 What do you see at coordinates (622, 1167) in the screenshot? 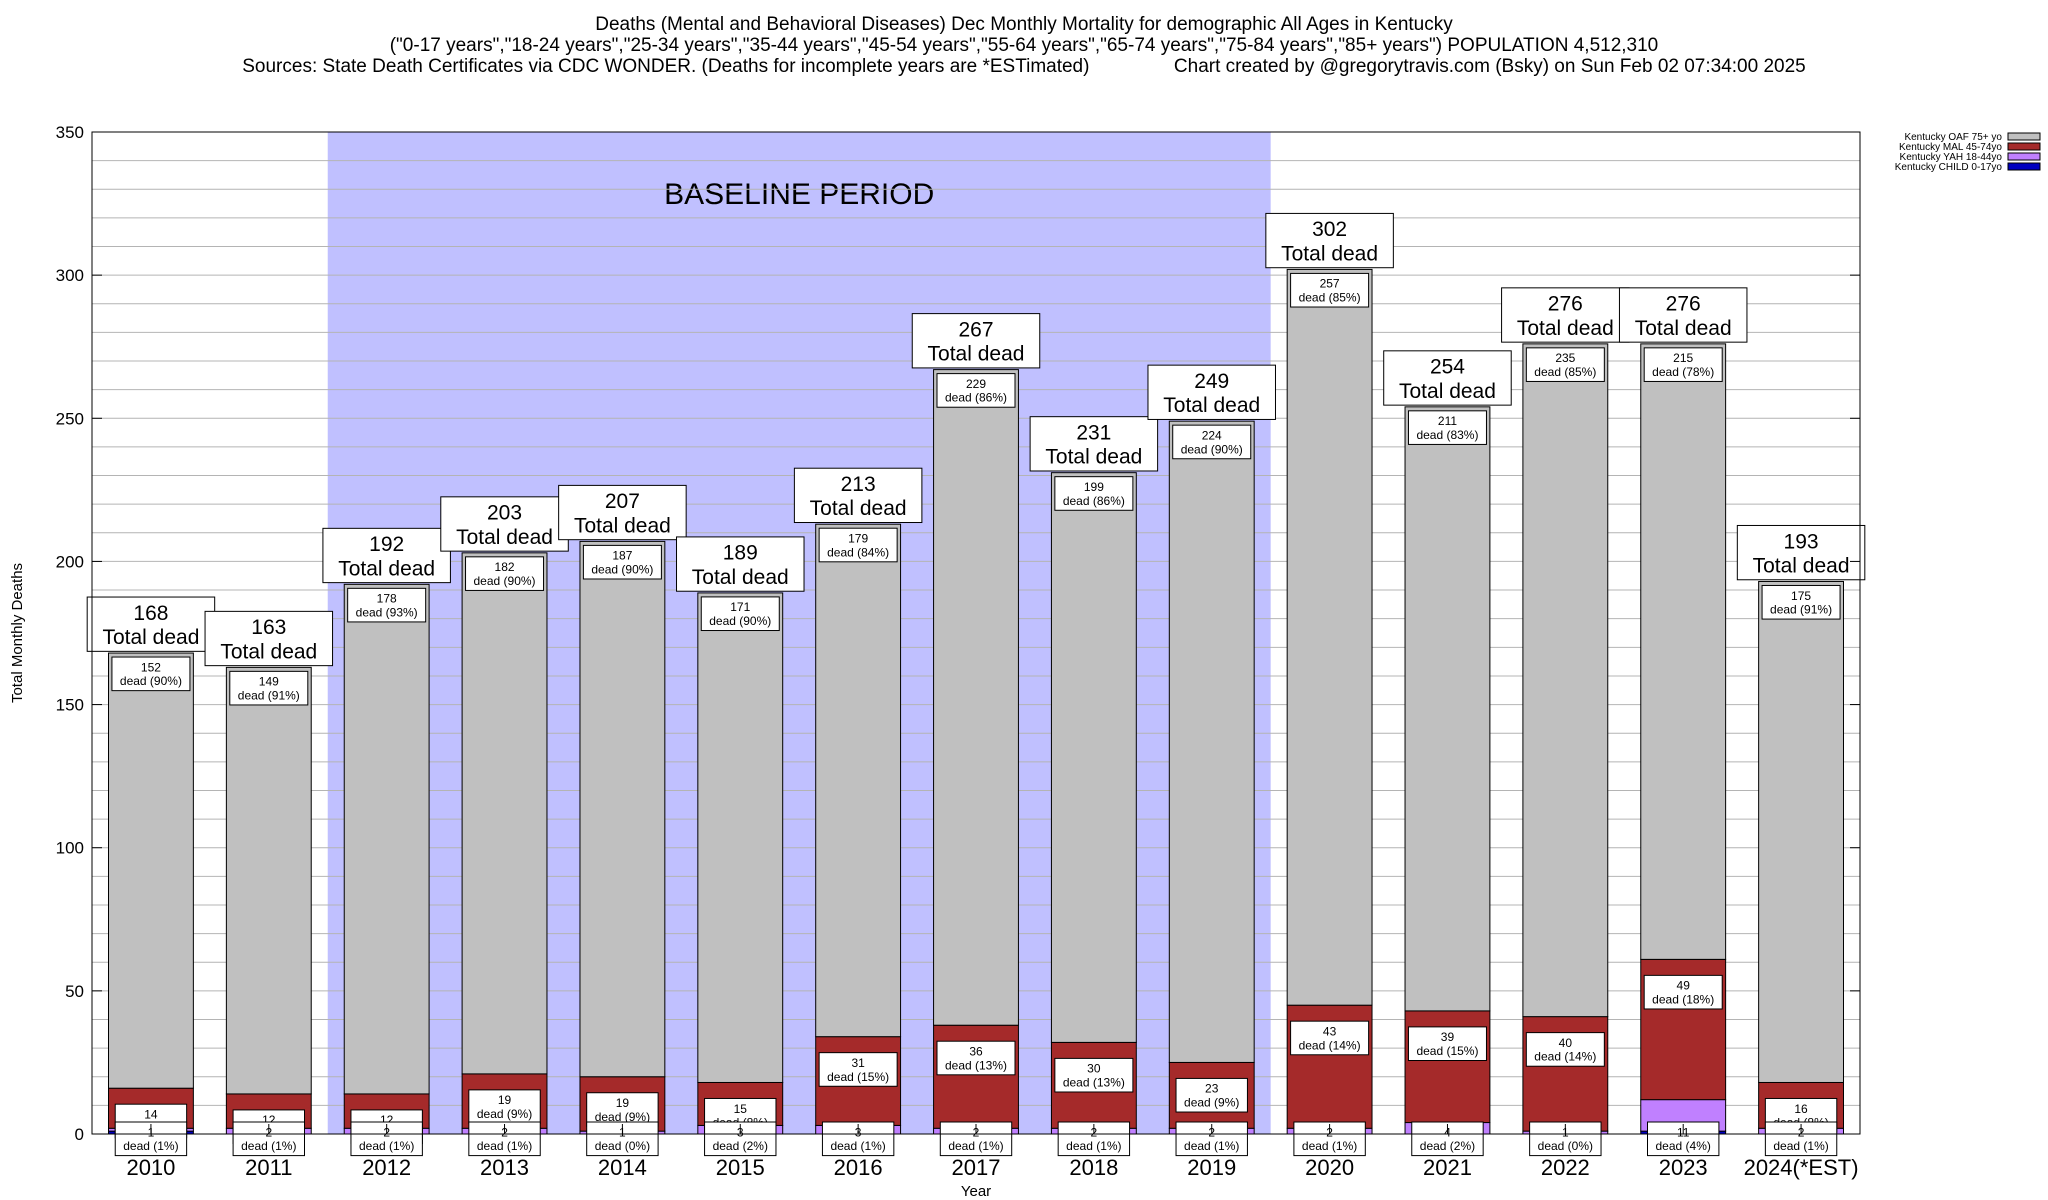
I see `x-tick-label: 2014` at bounding box center [622, 1167].